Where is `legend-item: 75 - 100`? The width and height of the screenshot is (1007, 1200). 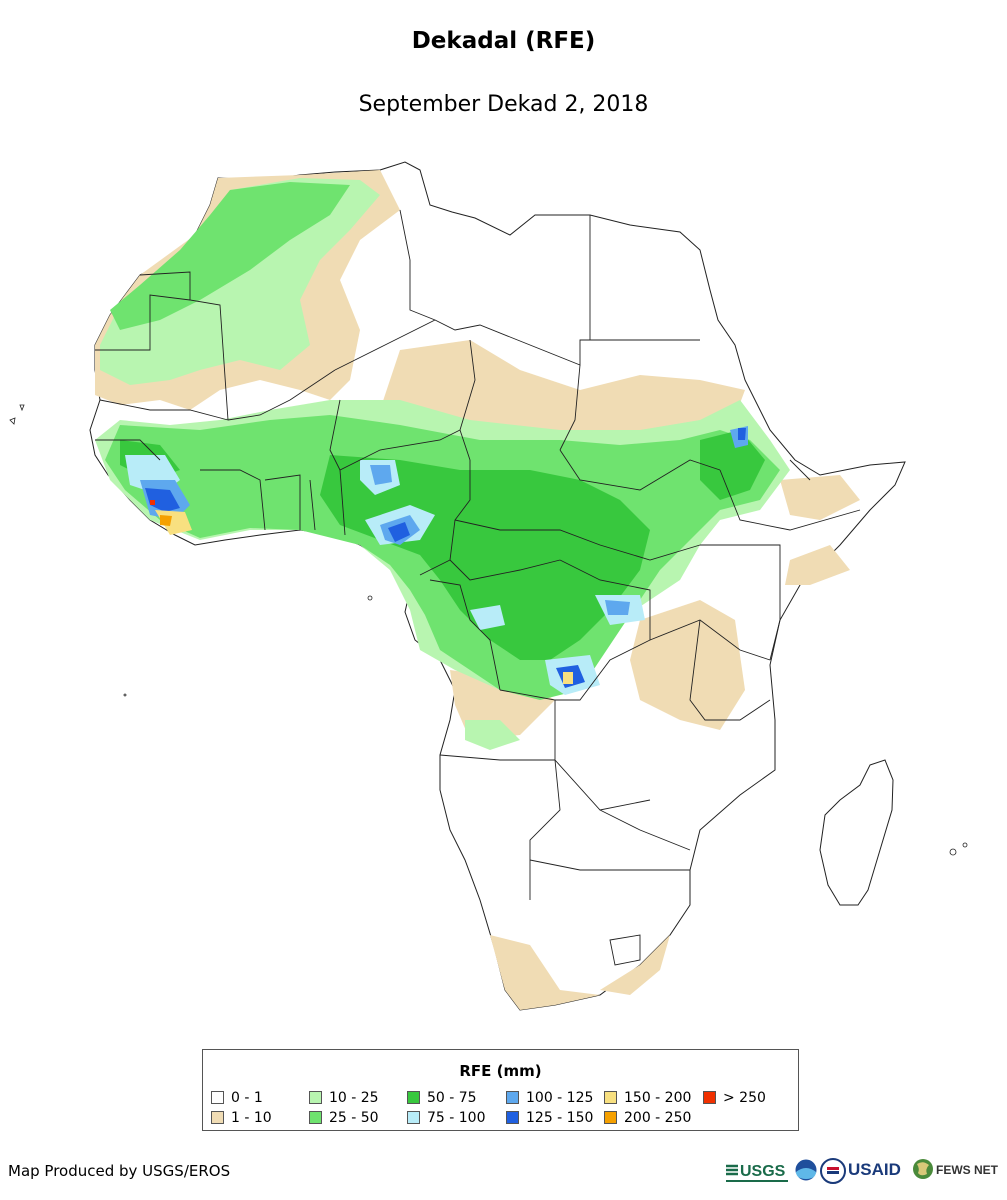
legend-item: 75 - 100 is located at coordinates (446, 1118).